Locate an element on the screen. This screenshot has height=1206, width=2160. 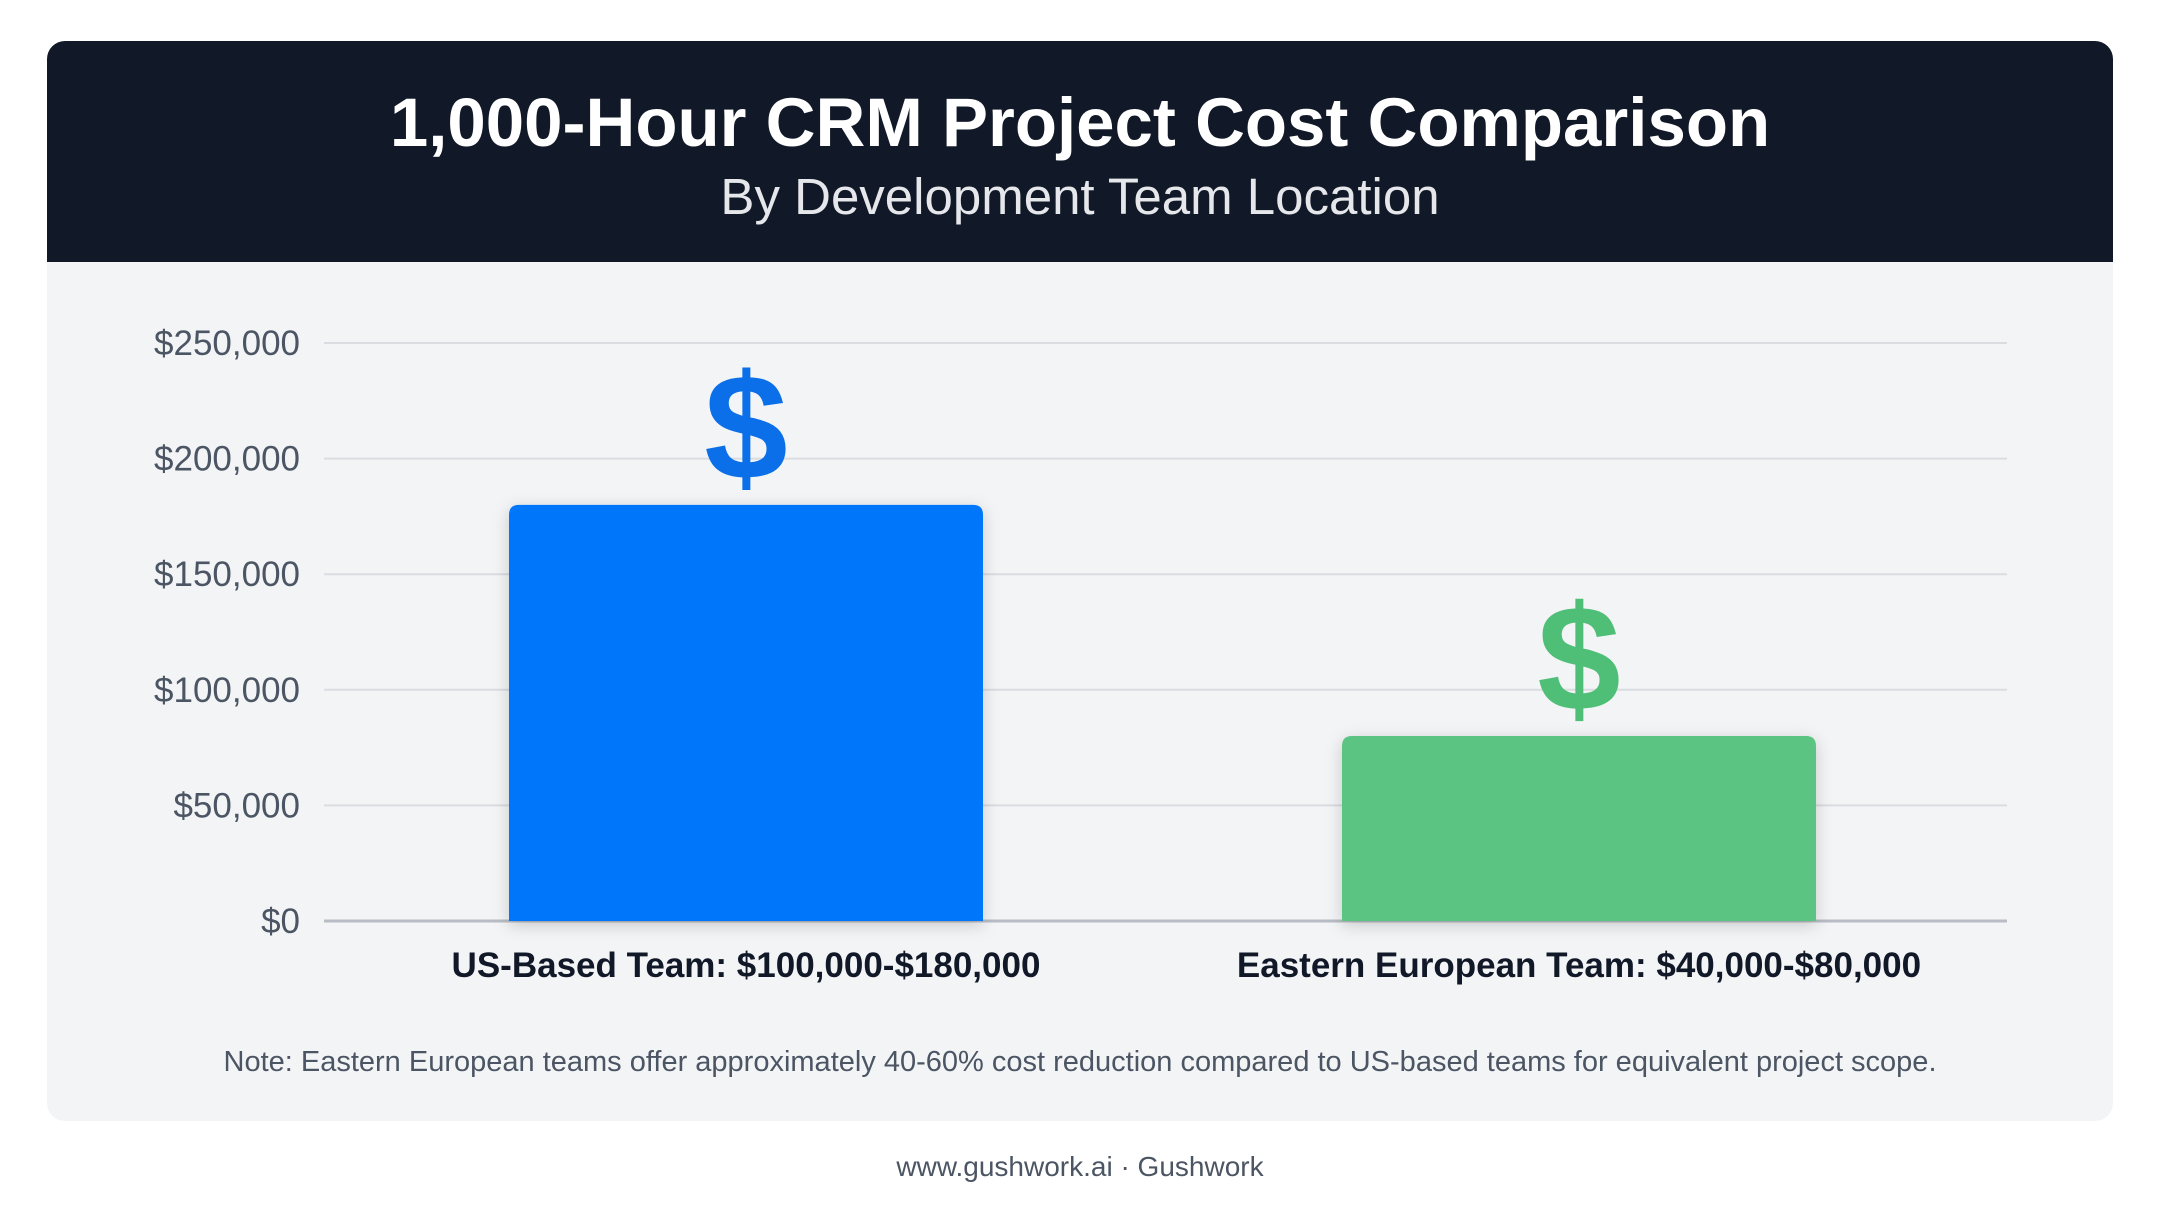
y-tick-label: $200,000 is located at coordinates (227, 459).